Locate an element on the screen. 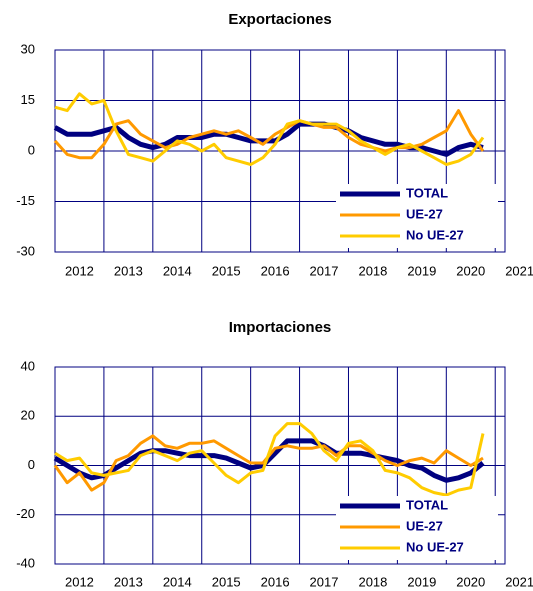 This screenshot has height=591, width=533. chart-title: Importaciones is located at coordinates (280, 327).